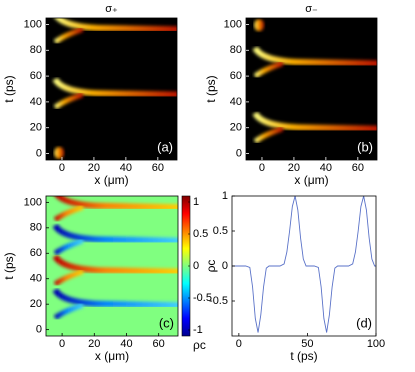 This screenshot has width=415, height=372. What do you see at coordinates (307, 344) in the screenshot?
I see `x-tick-label: 50` at bounding box center [307, 344].